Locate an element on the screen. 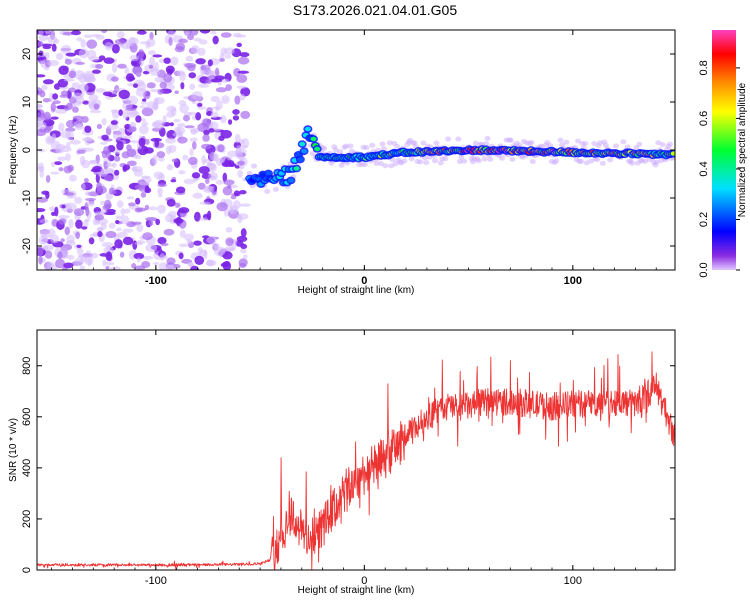 This screenshot has width=750, height=600. ridge-core is located at coordinates (313, 139).